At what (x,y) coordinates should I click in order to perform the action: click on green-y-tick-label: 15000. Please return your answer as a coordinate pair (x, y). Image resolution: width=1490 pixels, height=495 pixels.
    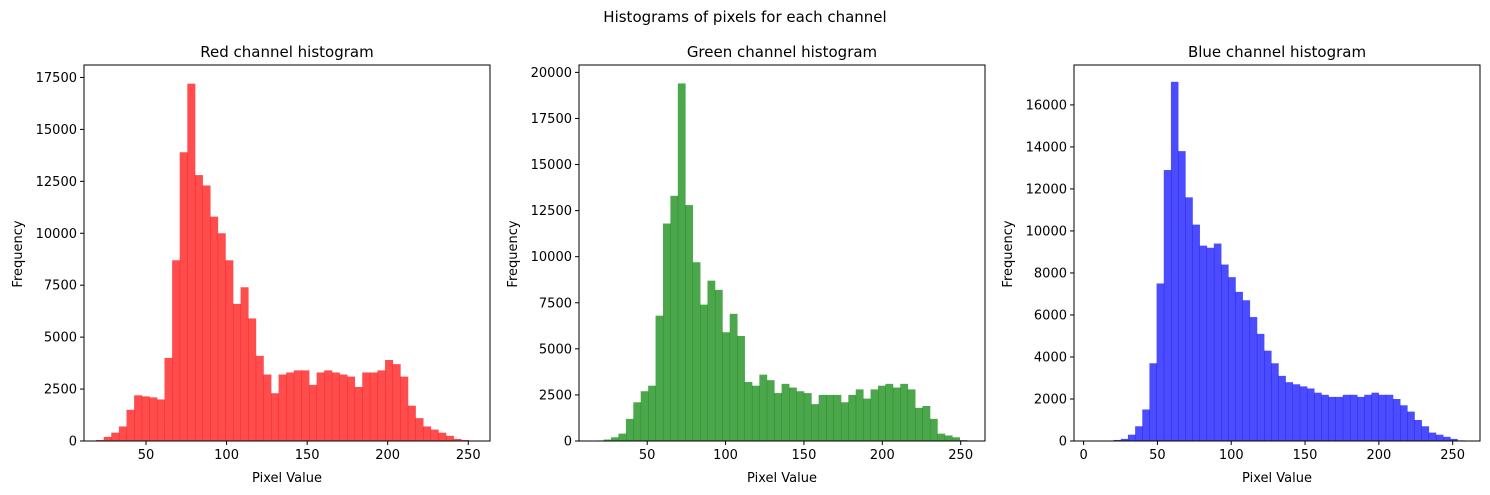
    Looking at the image, I should click on (551, 165).